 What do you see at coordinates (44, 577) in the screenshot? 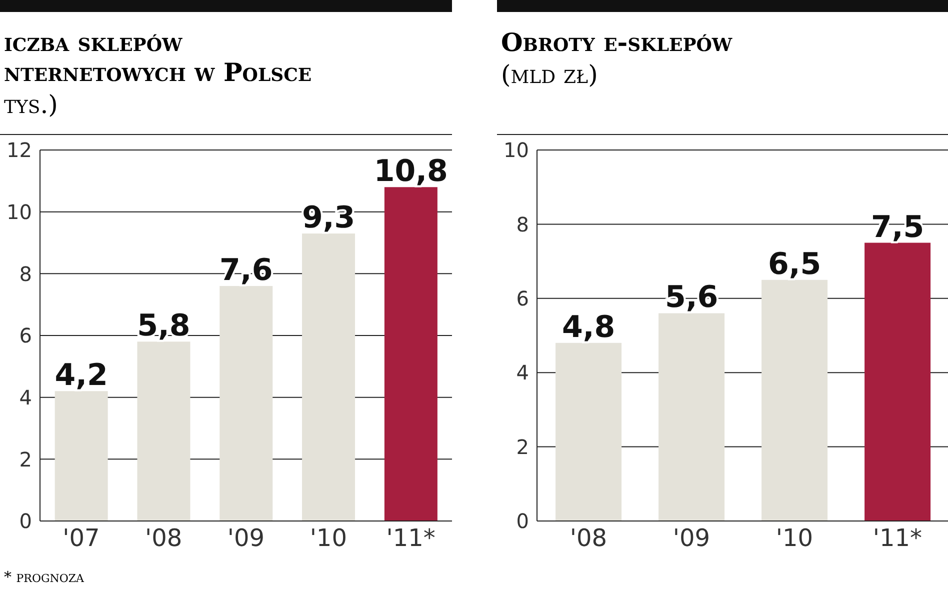
I see `text: * prognoza` at bounding box center [44, 577].